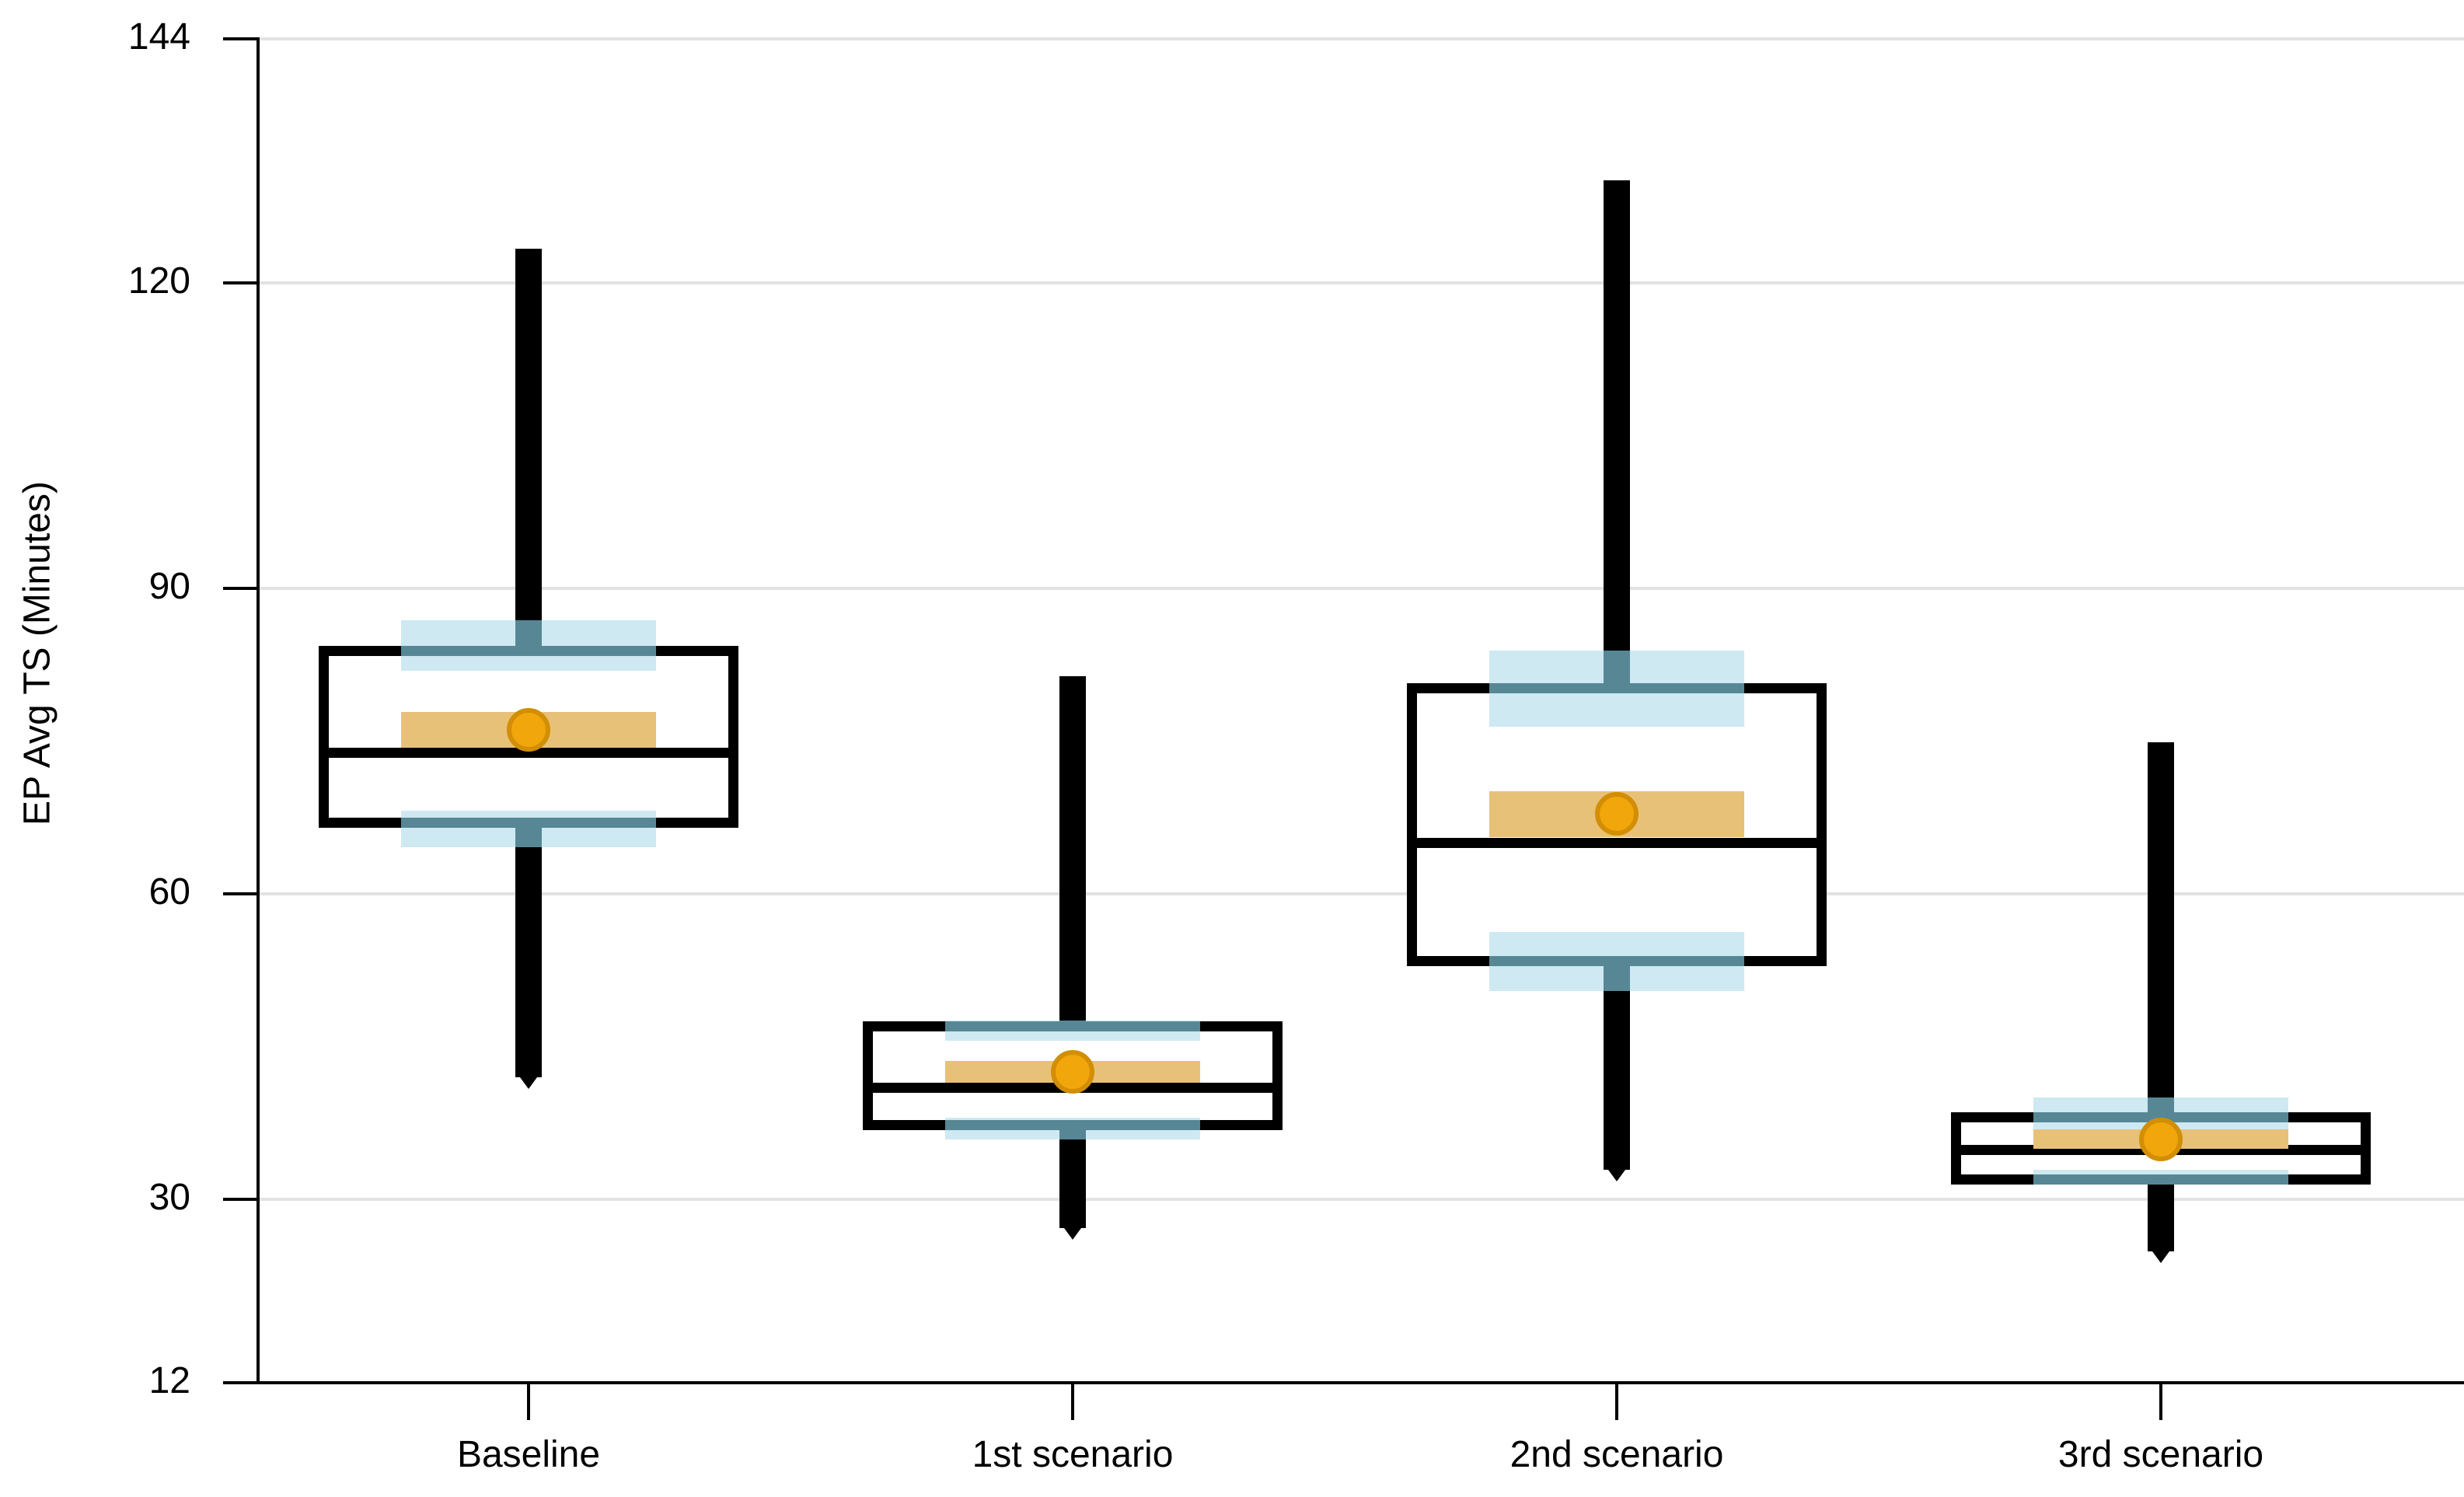 This screenshot has height=1497, width=2464. I want to click on y-tick-label: 30, so click(169, 1198).